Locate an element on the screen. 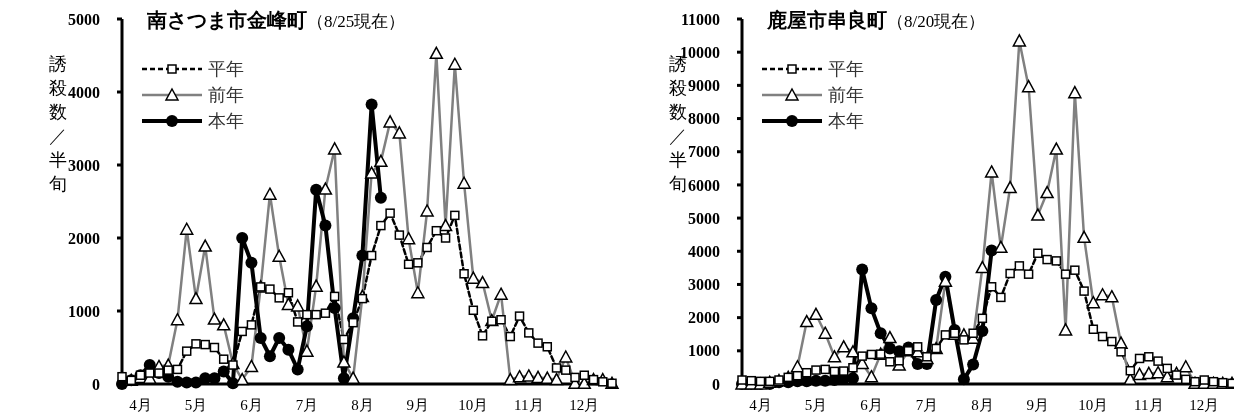 This screenshot has height=417, width=1234. y-tick-label: 11000 is located at coordinates (700, 19).